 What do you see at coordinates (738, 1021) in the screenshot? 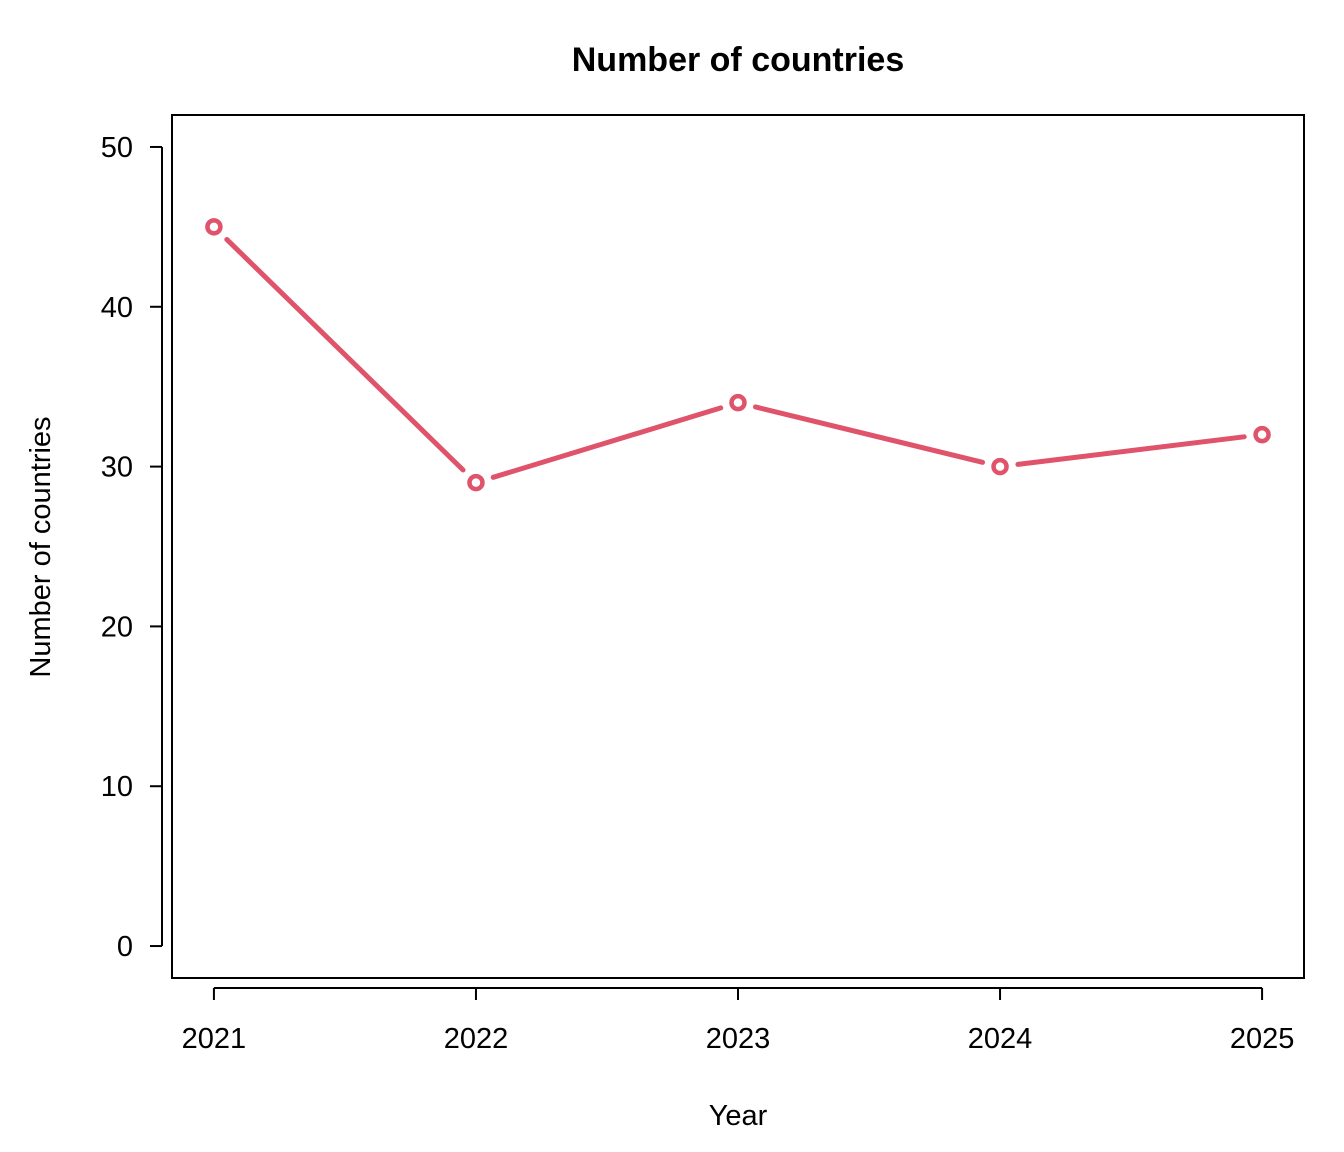
I see `x-axis: 2021 2022 2023 2024 2025` at bounding box center [738, 1021].